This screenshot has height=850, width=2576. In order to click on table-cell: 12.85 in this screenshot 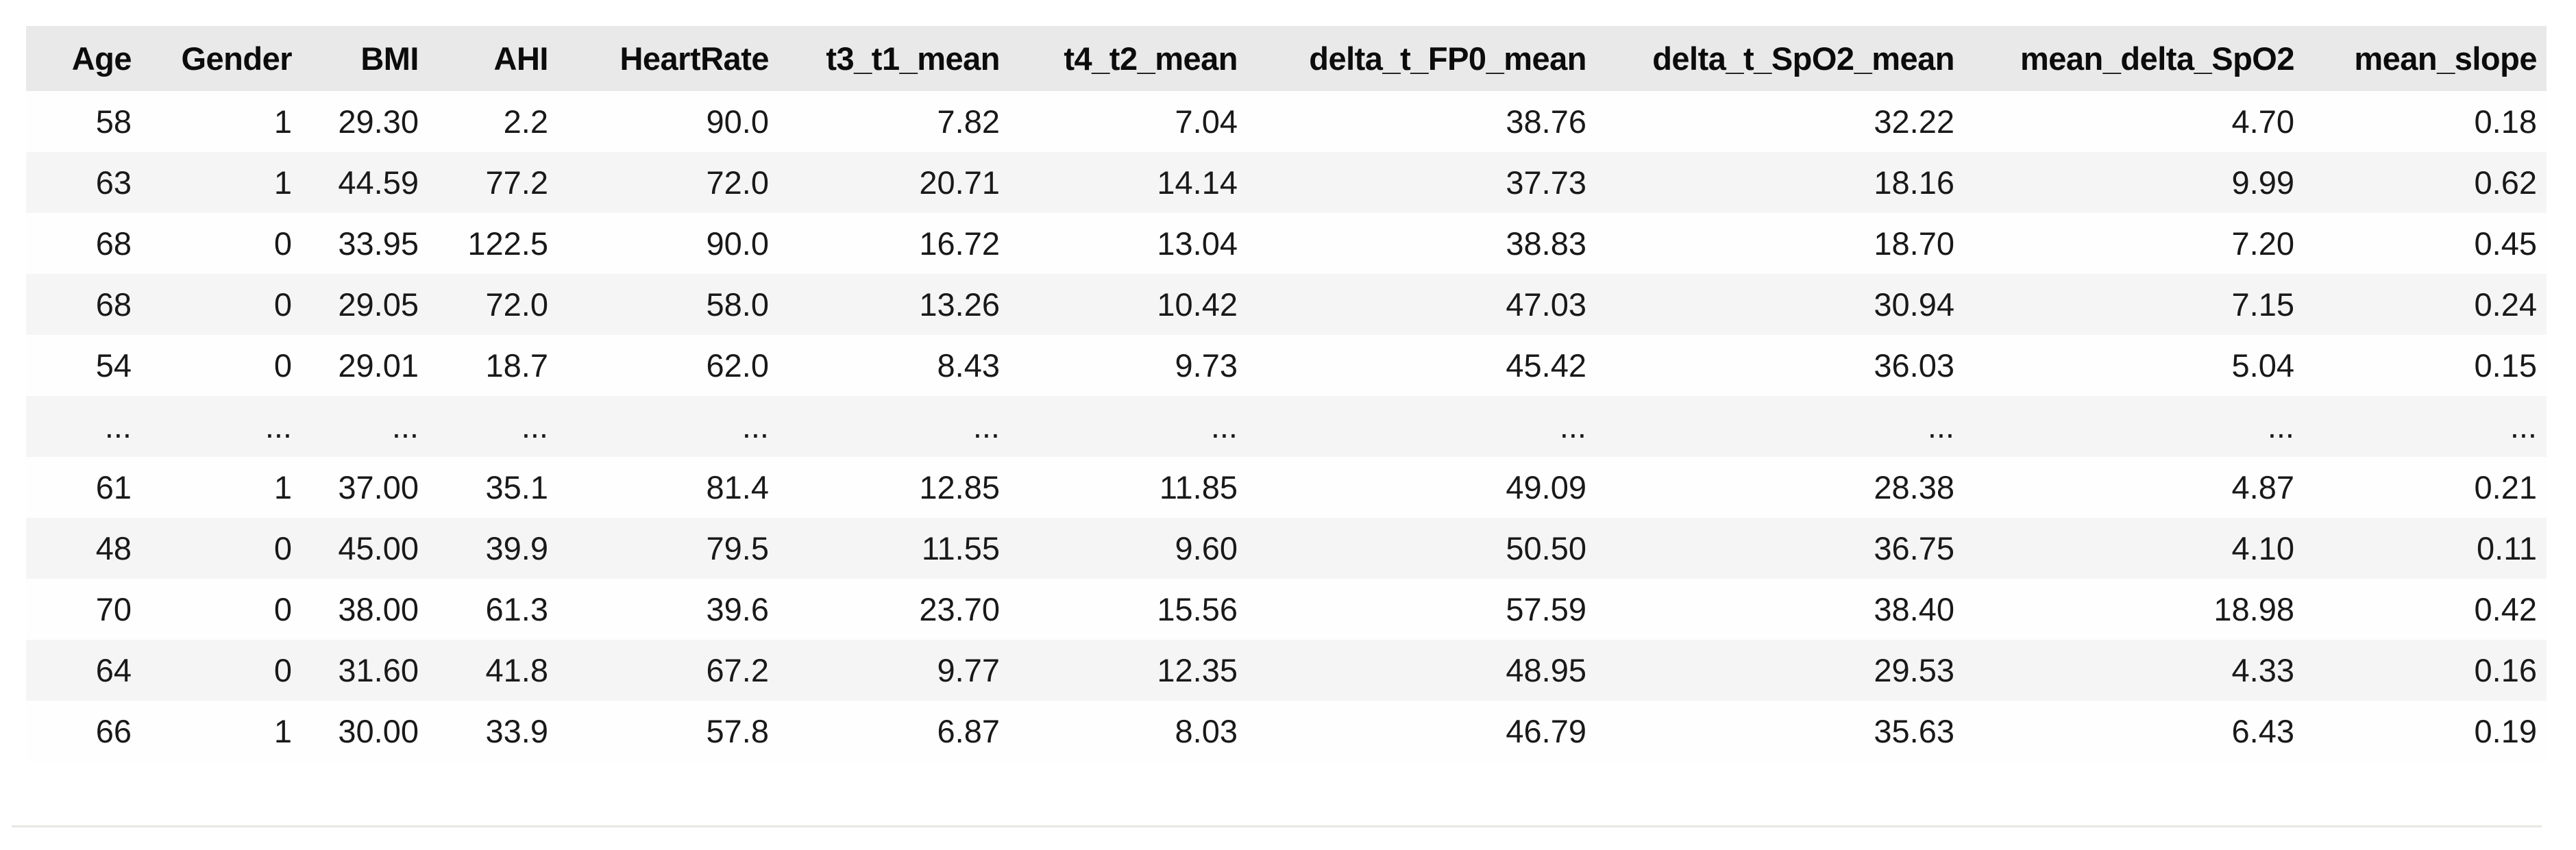, I will do `click(960, 487)`.